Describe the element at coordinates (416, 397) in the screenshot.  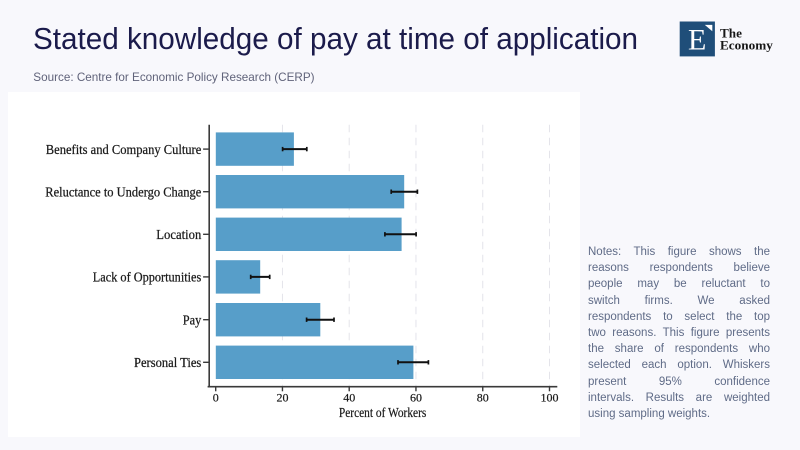
I see `svg-text: 60` at that location.